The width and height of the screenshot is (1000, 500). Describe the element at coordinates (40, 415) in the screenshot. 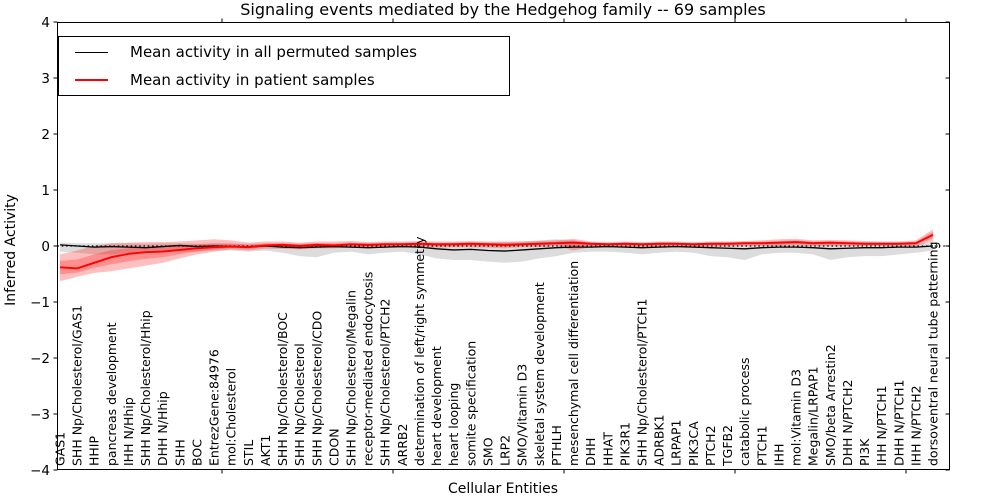

I see `y-tick-label: −3` at that location.